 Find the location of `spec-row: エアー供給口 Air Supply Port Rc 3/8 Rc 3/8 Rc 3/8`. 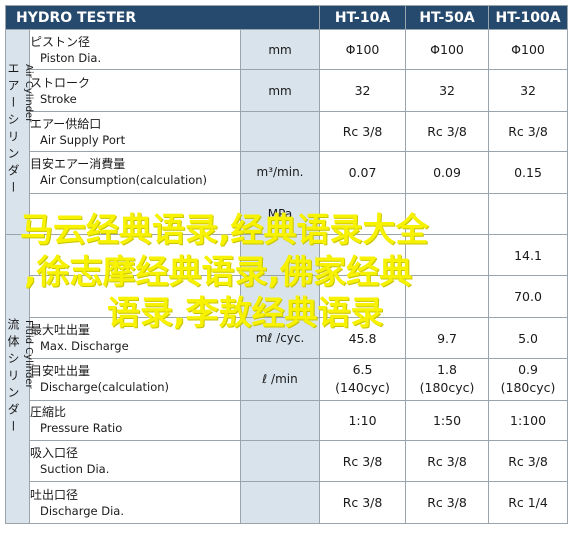

spec-row: エアー供給口 Air Supply Port Rc 3/8 Rc 3/8 Rc 3/8 is located at coordinates (287, 131).